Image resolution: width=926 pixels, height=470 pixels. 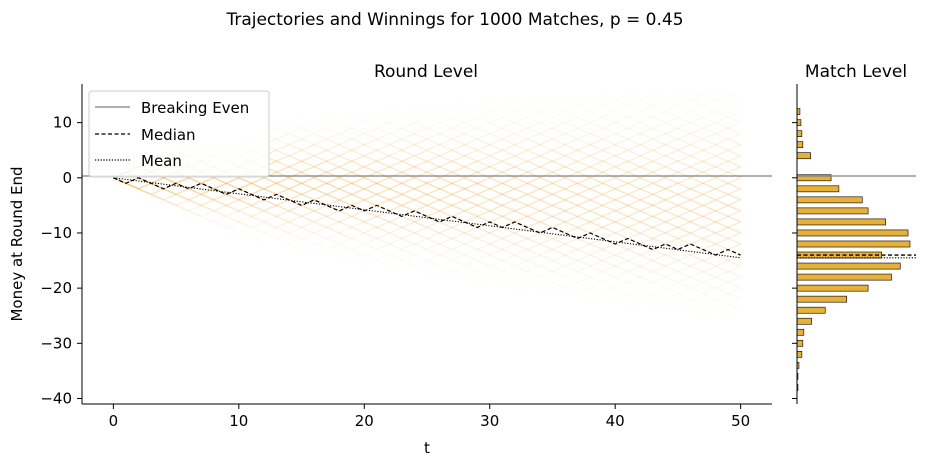 What do you see at coordinates (799, 133) in the screenshot?
I see `histogram-bar` at bounding box center [799, 133].